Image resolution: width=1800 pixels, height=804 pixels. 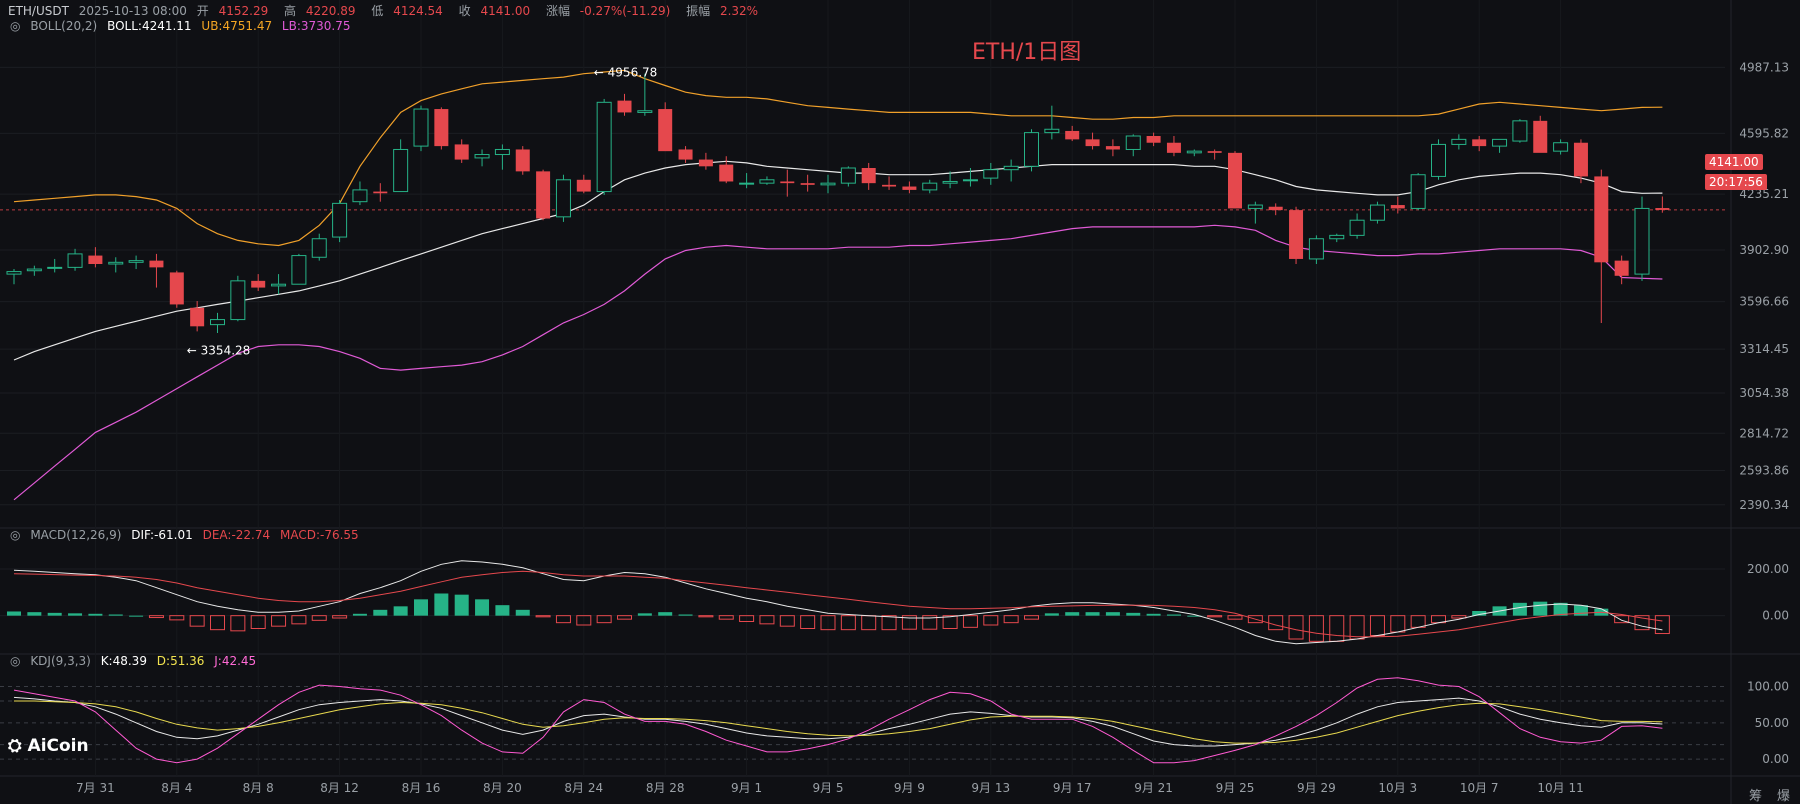 I want to click on price-annotation: ← 4956.78, so click(x=626, y=73).